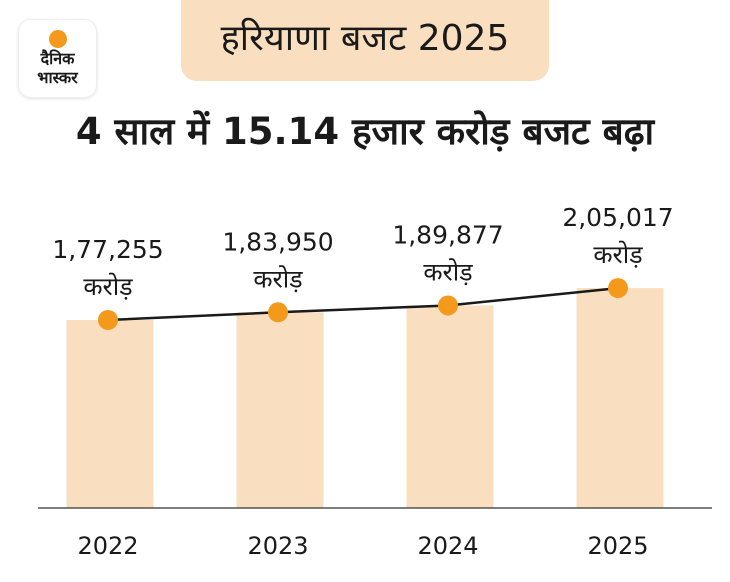 This screenshot has width=730, height=582. I want to click on data-label: 1,89,877, so click(447, 234).